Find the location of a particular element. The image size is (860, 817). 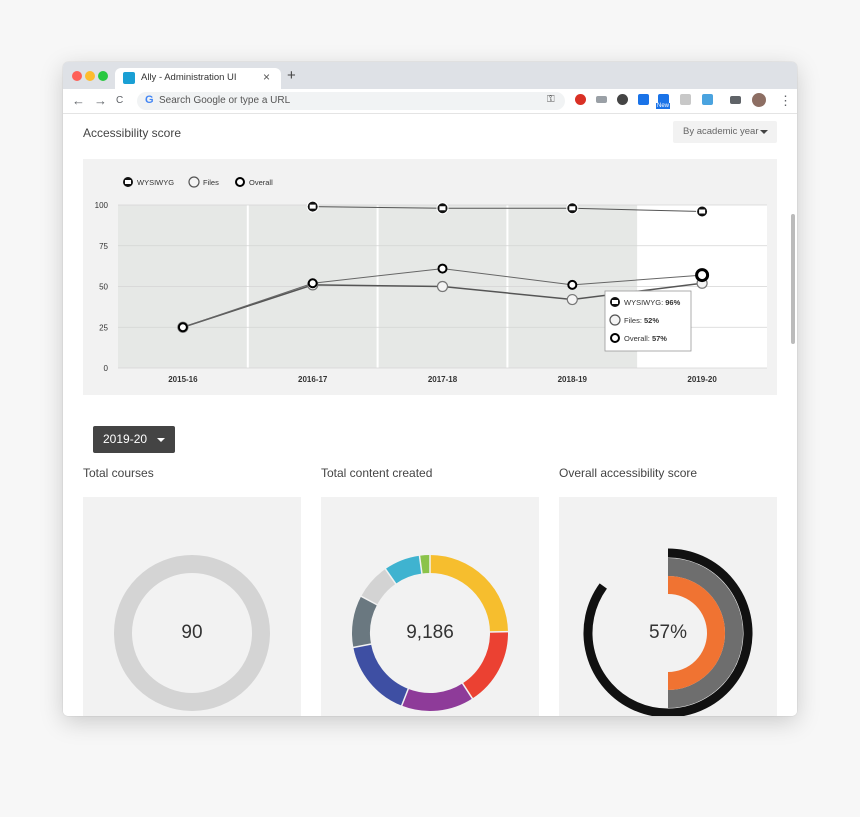

omnibox: G Search Google or type a URL ⚿ is located at coordinates (351, 101).